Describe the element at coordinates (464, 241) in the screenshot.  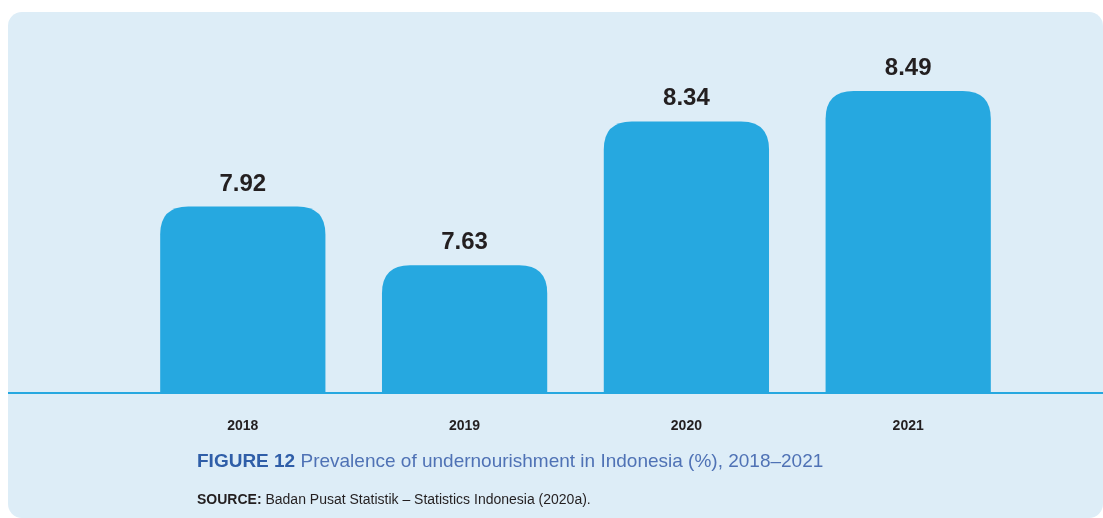
I see `data-label: 7.63` at that location.